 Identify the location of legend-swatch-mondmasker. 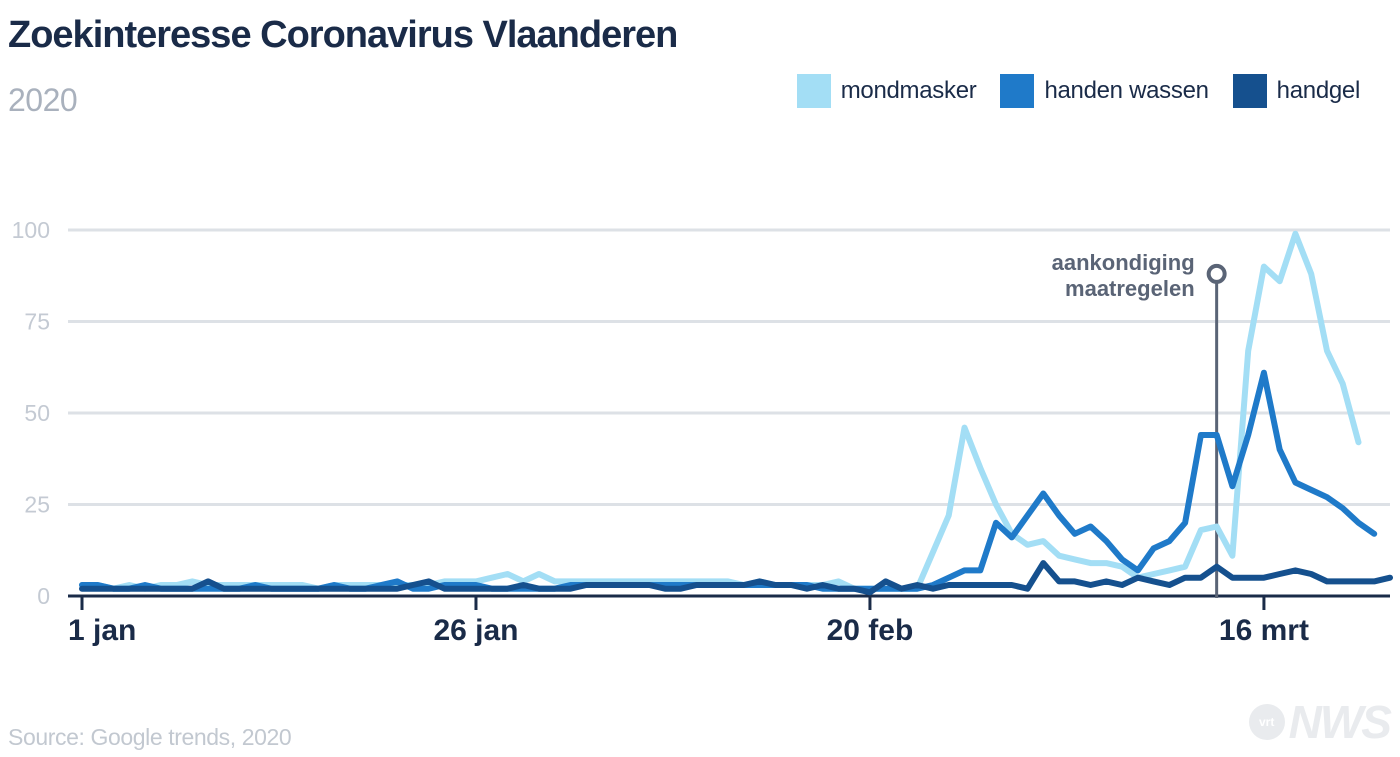
(813, 91).